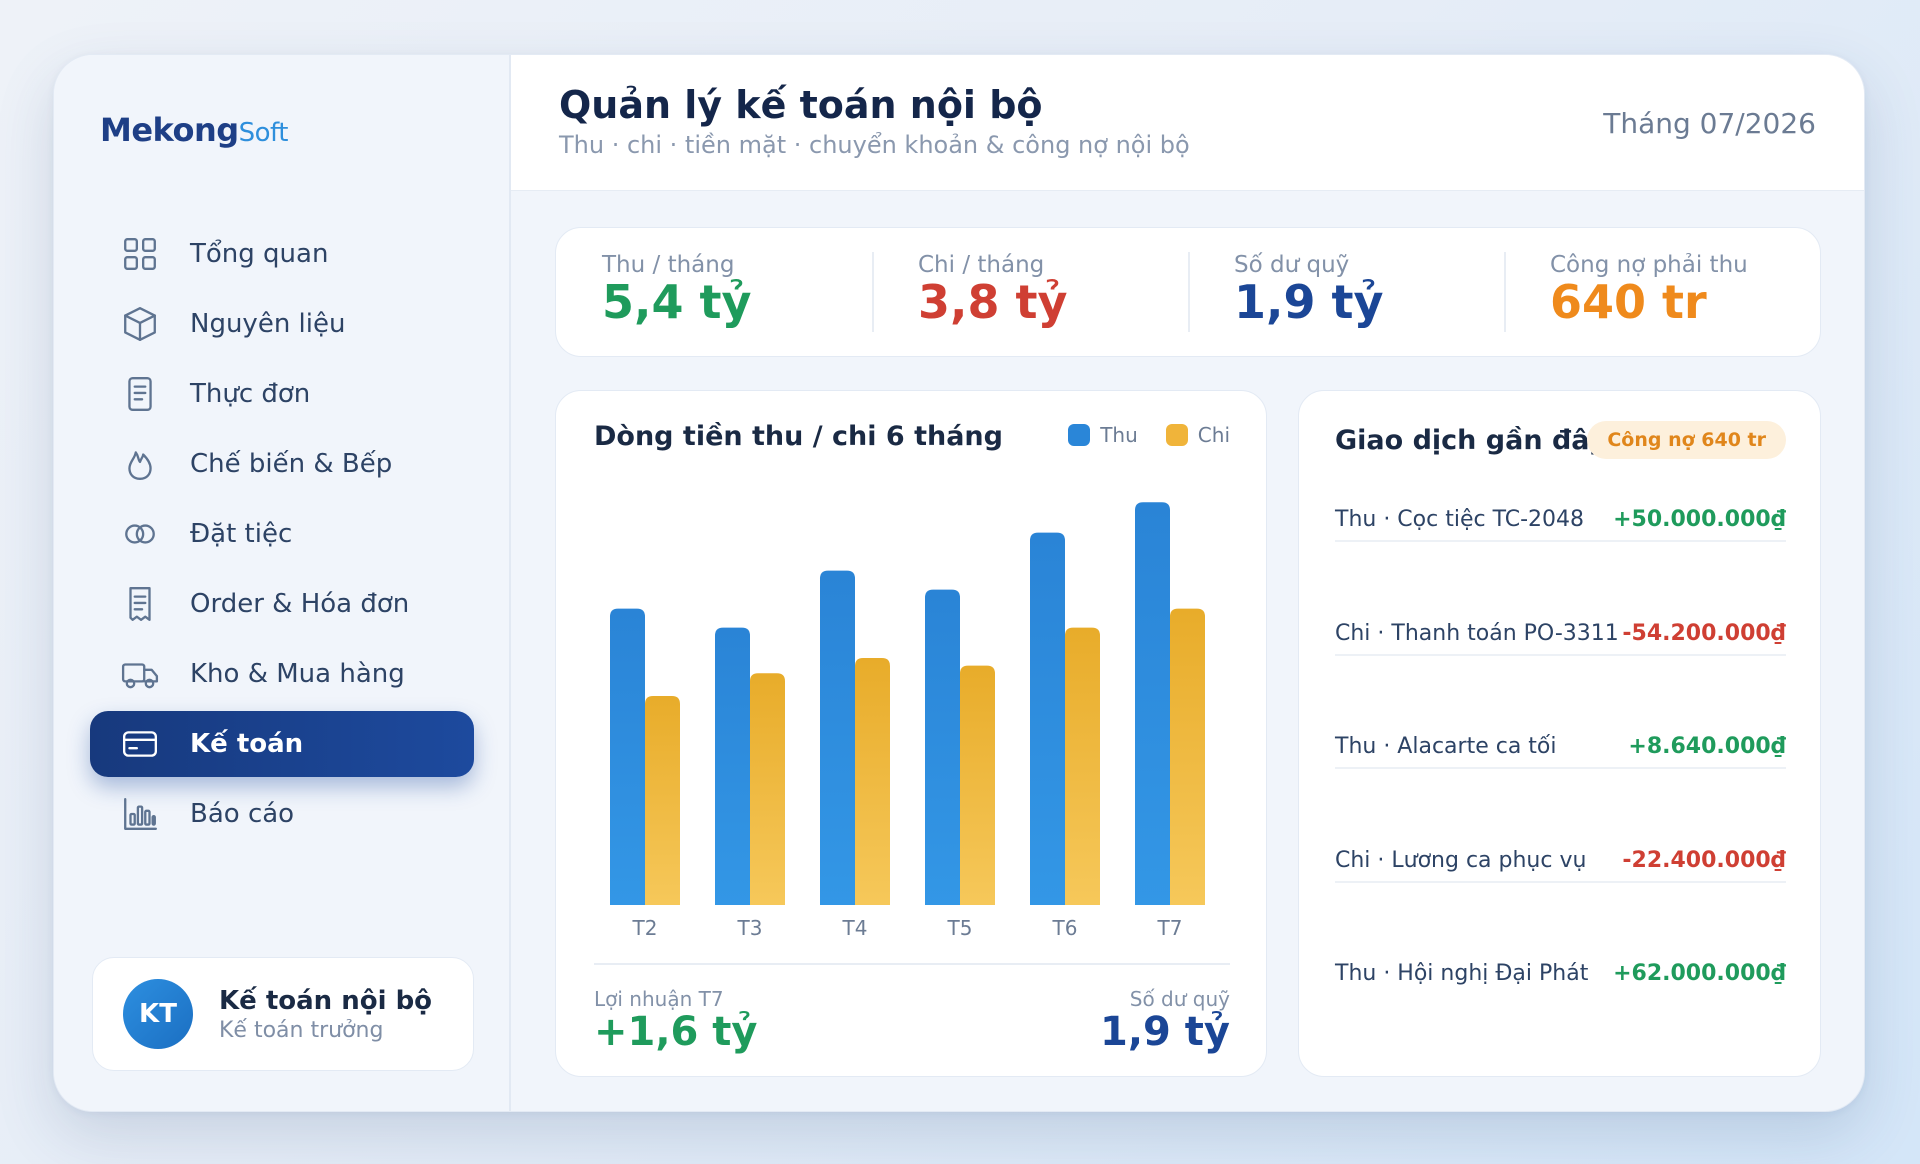 This screenshot has height=1164, width=1920. I want to click on transaction-row-content: Chi · Thanh toán PO-3311 -54.200.000₫, so click(1560, 638).